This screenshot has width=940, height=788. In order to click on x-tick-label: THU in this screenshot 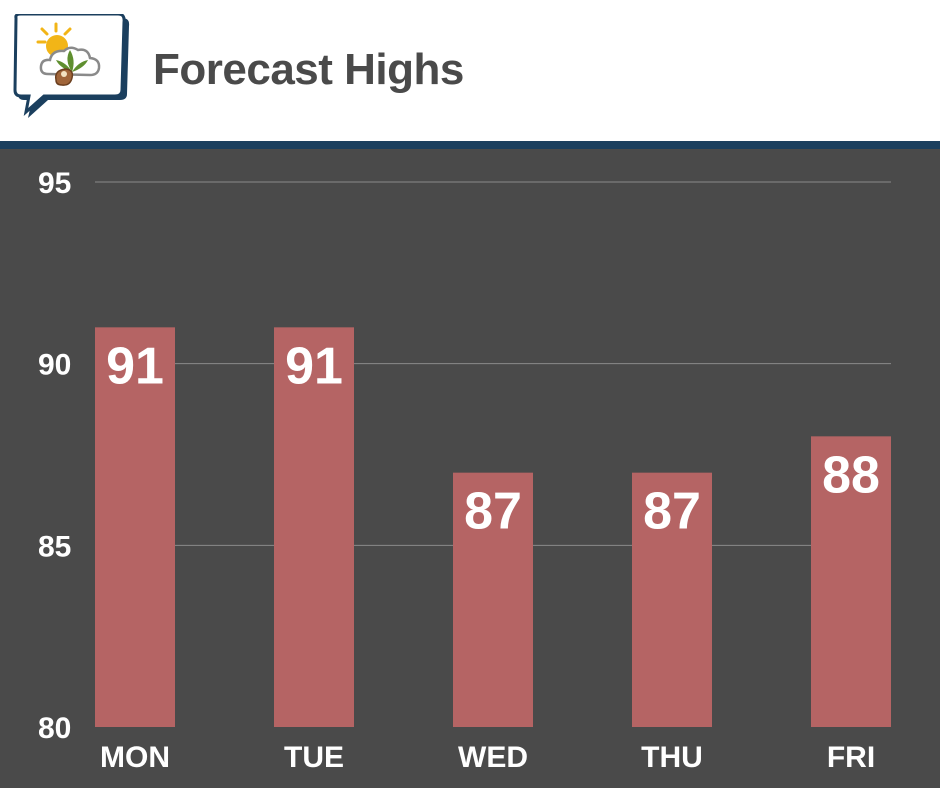, I will do `click(672, 757)`.